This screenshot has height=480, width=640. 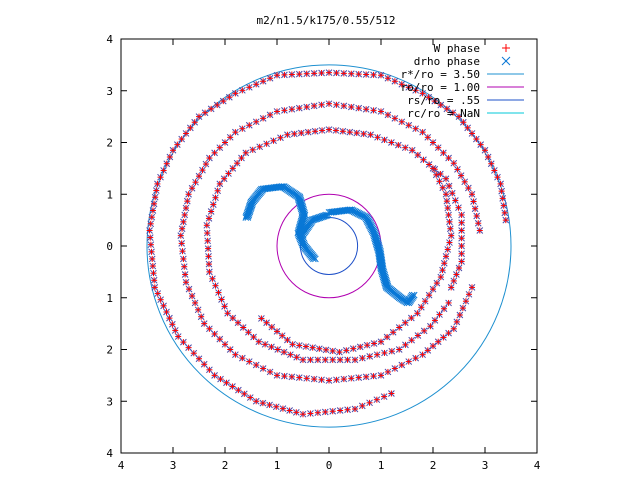 I want to click on legend-marker, so click(x=506, y=61).